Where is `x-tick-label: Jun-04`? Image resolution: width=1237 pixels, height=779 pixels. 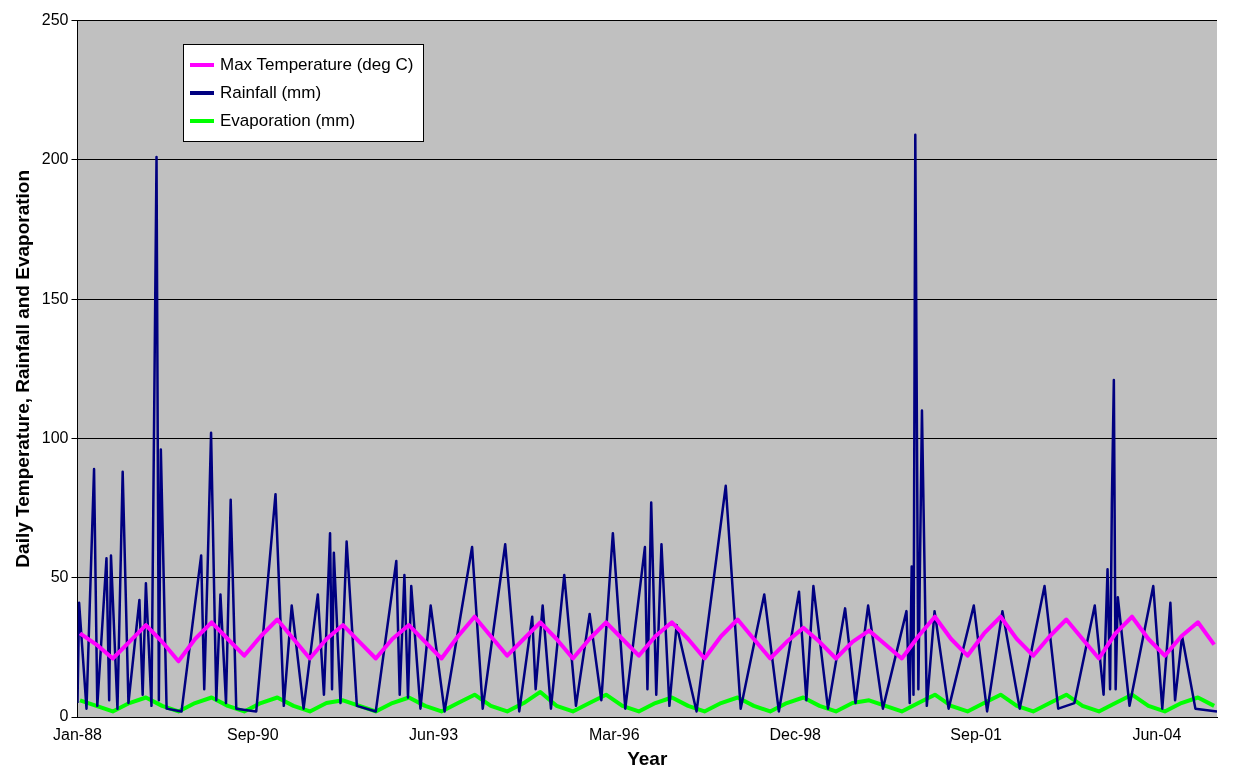
x-tick-label: Jun-04 is located at coordinates (1157, 735).